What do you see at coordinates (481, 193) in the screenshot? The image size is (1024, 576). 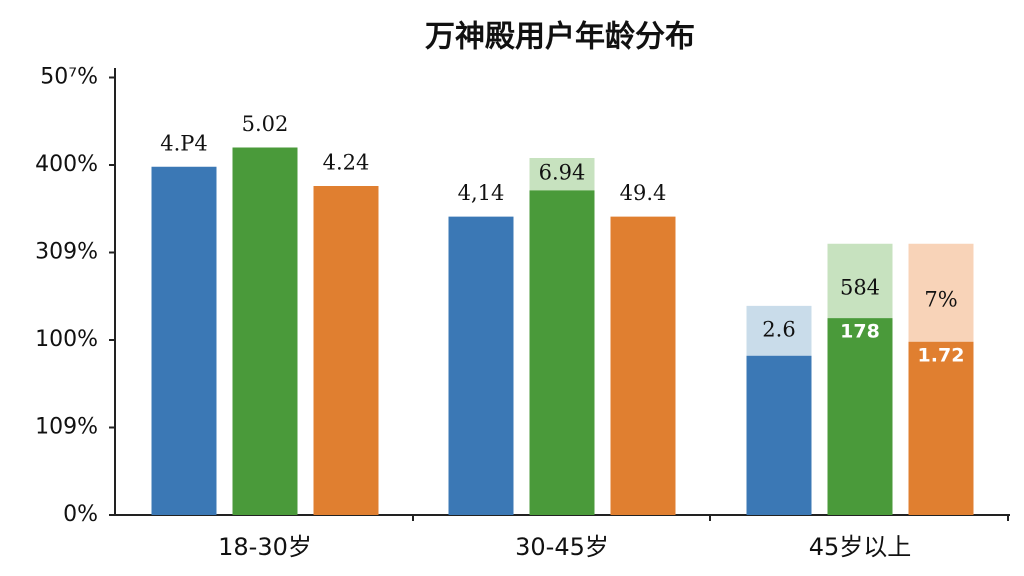 I see `value-label: 4,14` at bounding box center [481, 193].